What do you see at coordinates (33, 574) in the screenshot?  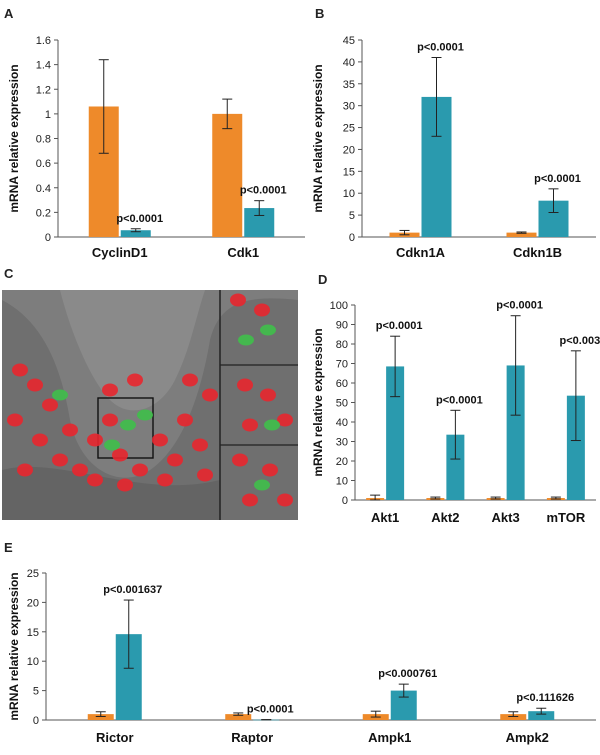 I see `y-tick-label: 25` at bounding box center [33, 574].